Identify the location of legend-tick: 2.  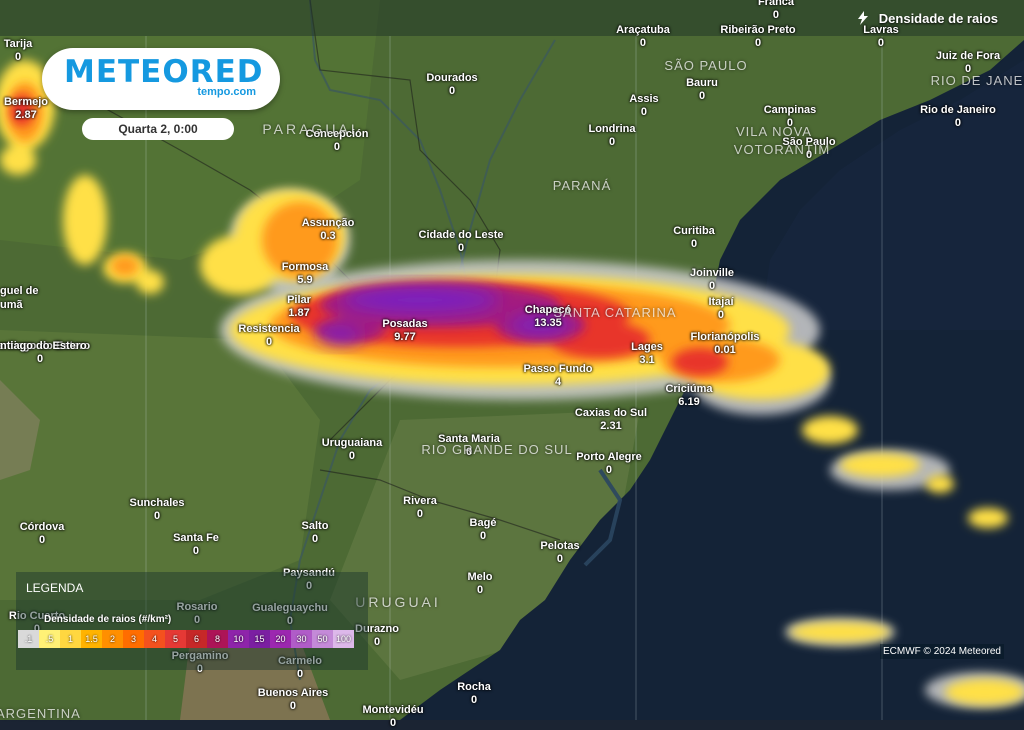
(112, 639).